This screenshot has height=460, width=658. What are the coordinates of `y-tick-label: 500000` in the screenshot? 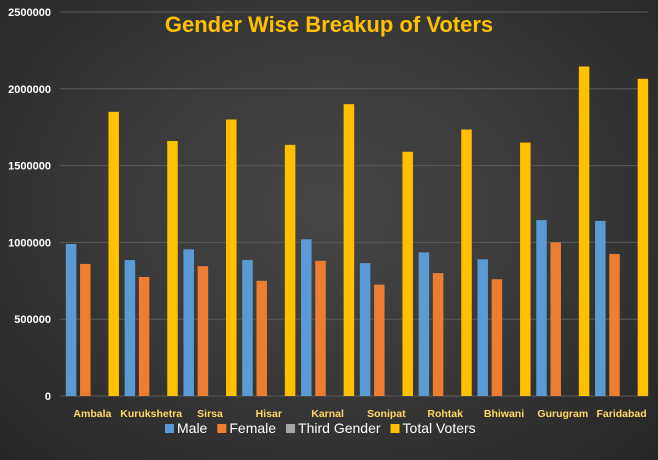 It's located at (32, 320).